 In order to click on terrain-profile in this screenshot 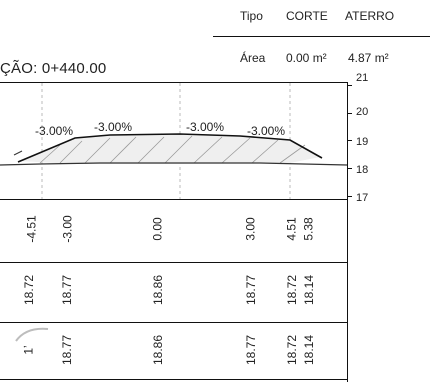, I will do `click(173, 164)`.